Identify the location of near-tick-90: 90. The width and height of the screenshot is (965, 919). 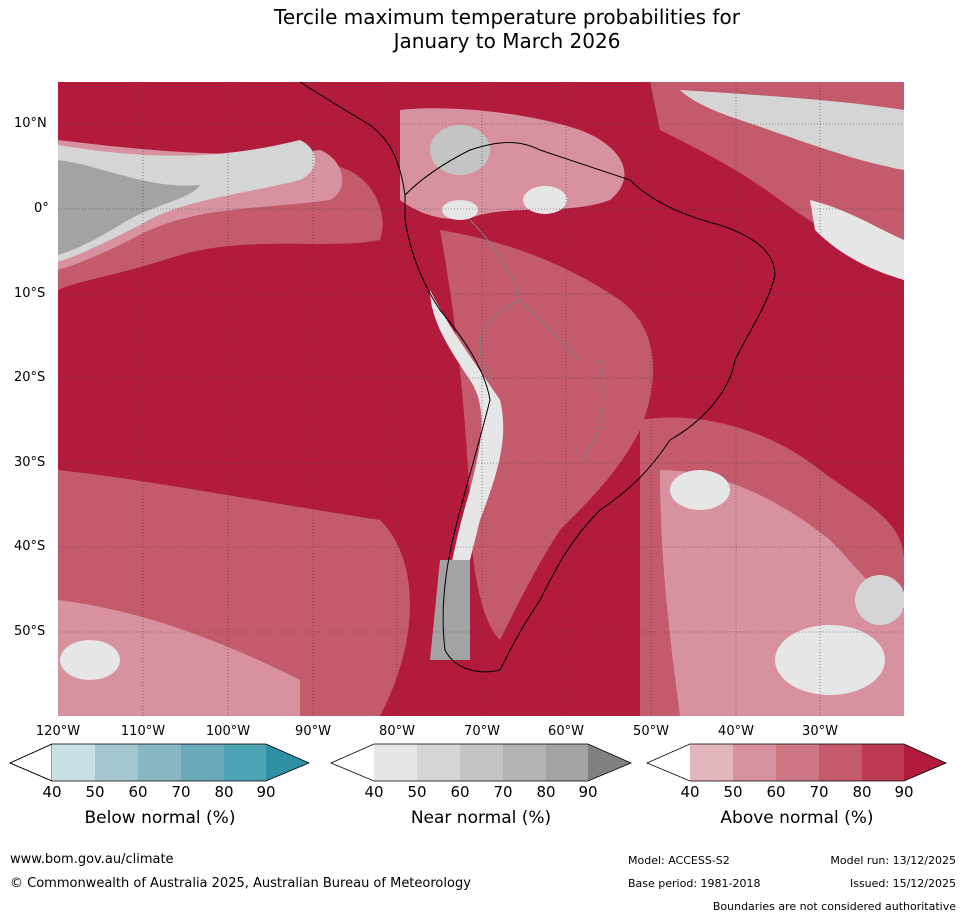
(588, 792).